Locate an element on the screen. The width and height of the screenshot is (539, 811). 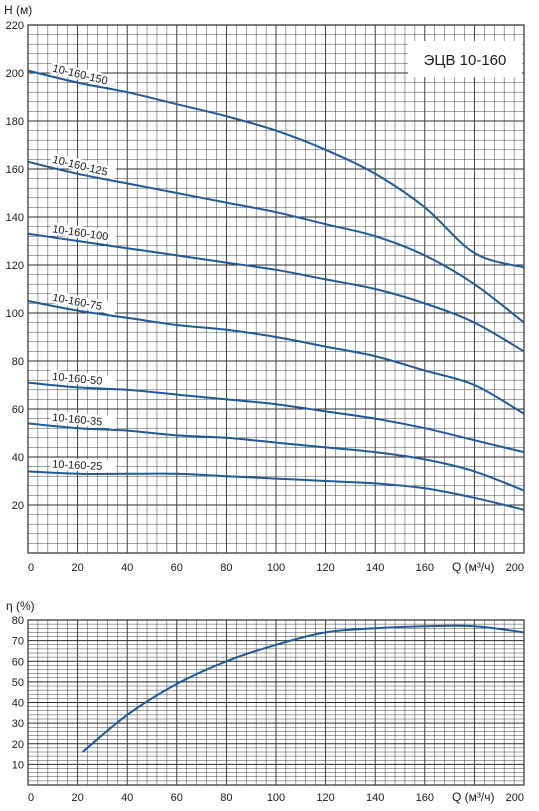
y-tick-label: 200 is located at coordinates (15, 74).